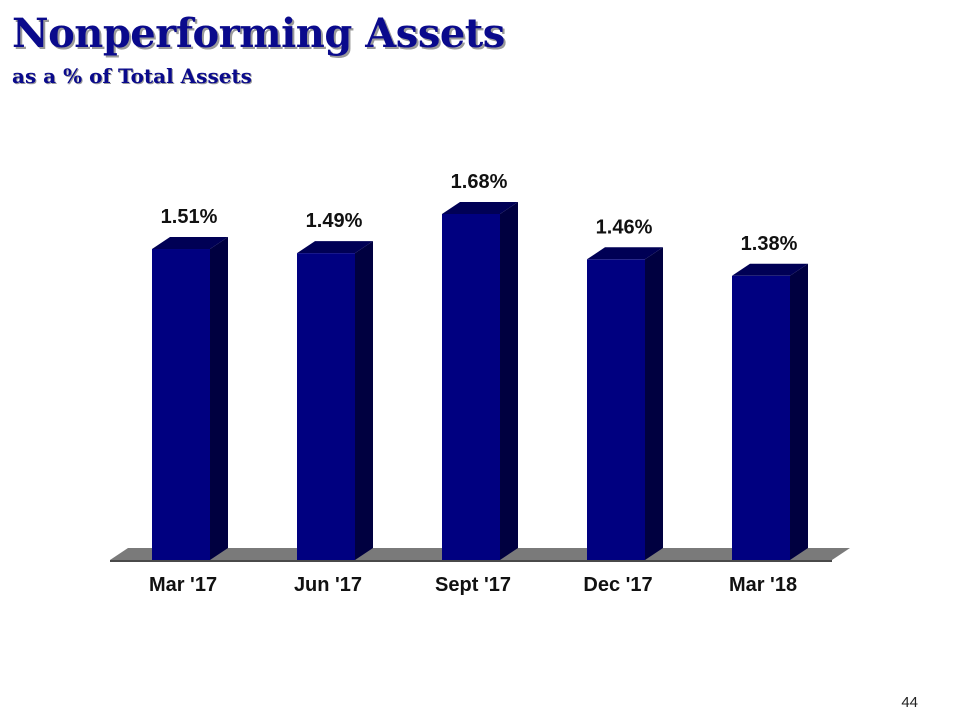 Image resolution: width=960 pixels, height=720 pixels. I want to click on data-label-0: 1.51%, so click(189, 217).